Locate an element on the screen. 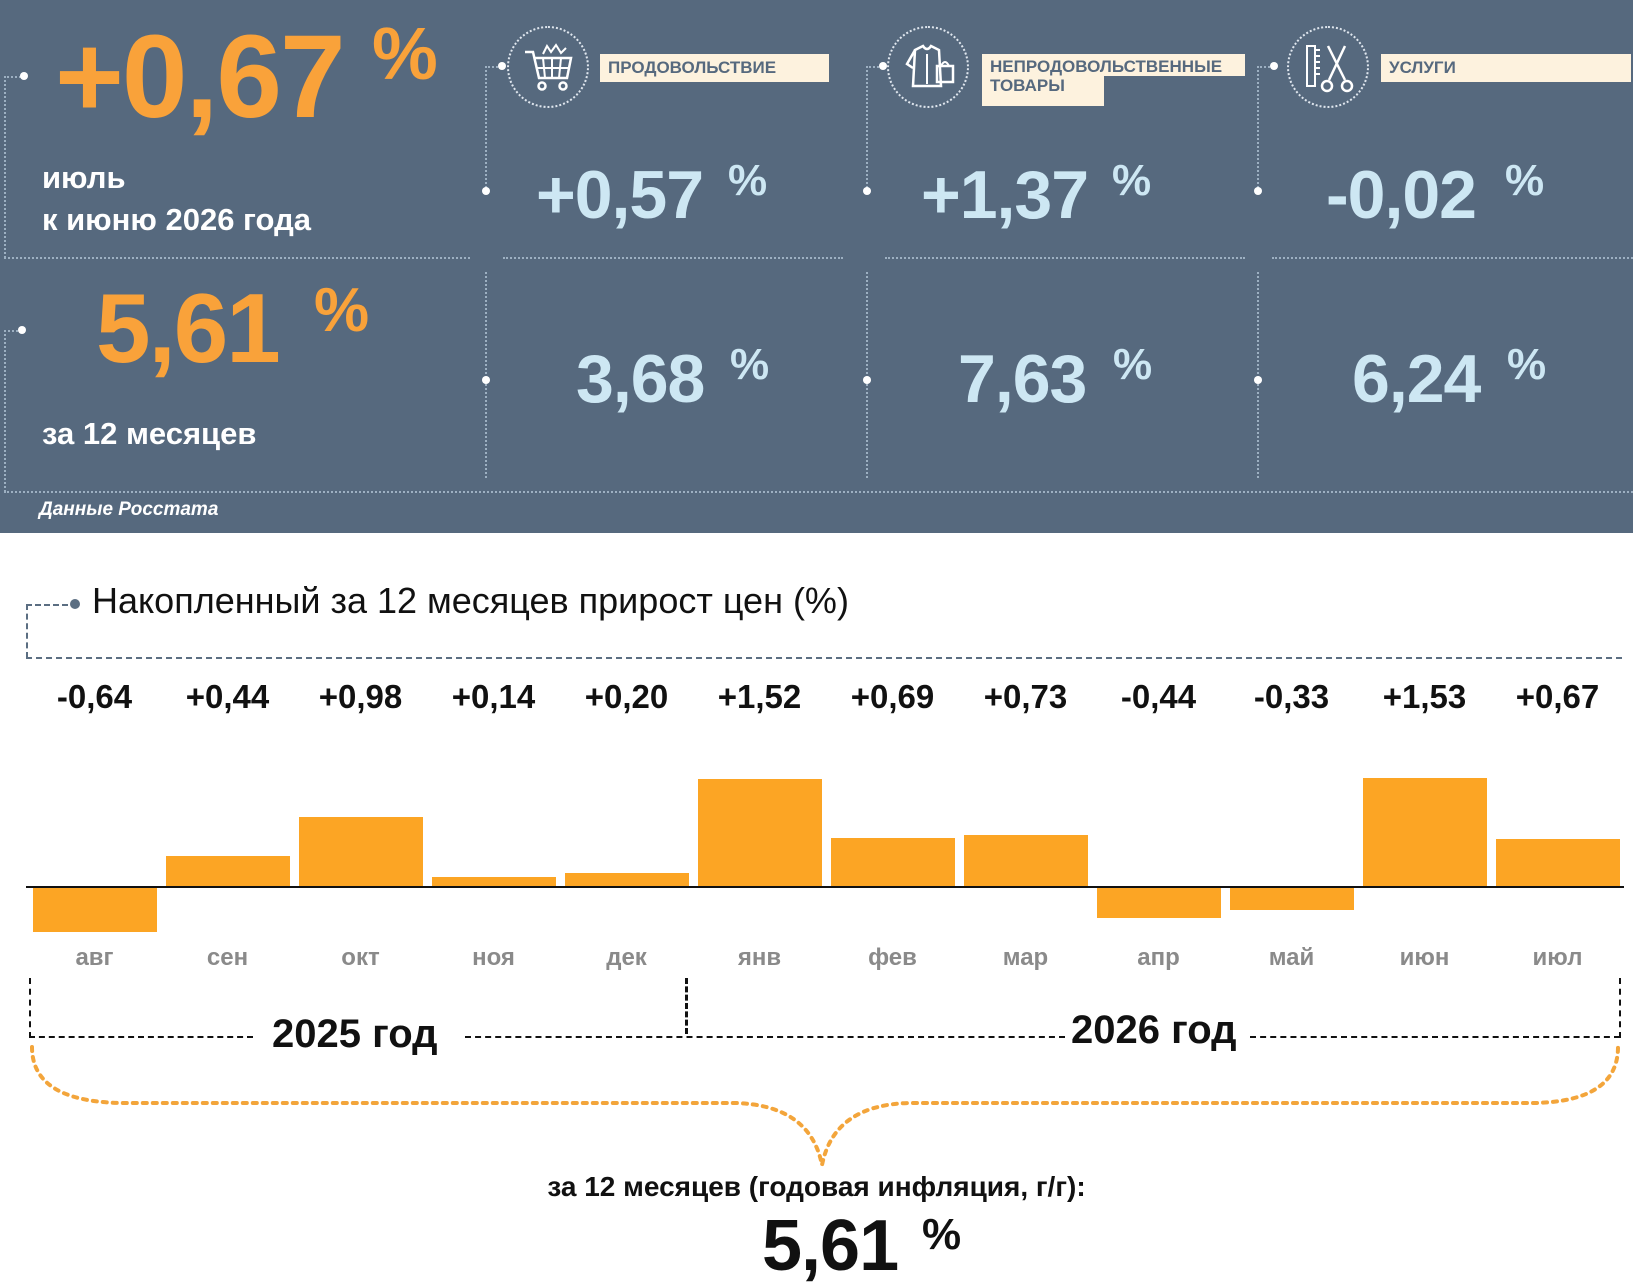  year-label-2025: 2025 год is located at coordinates (355, 1034).